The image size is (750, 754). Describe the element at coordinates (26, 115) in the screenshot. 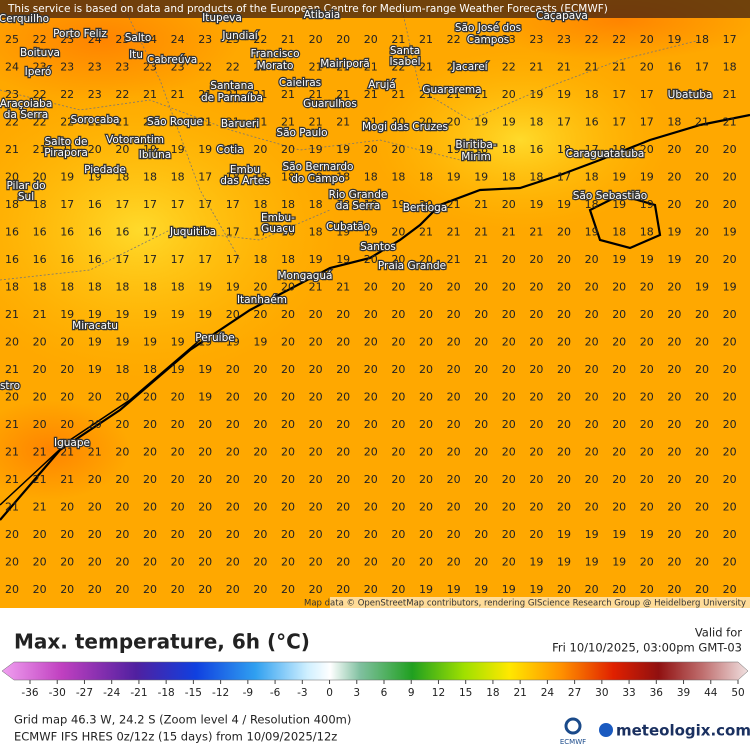

I see `place-label: da Serra` at that location.